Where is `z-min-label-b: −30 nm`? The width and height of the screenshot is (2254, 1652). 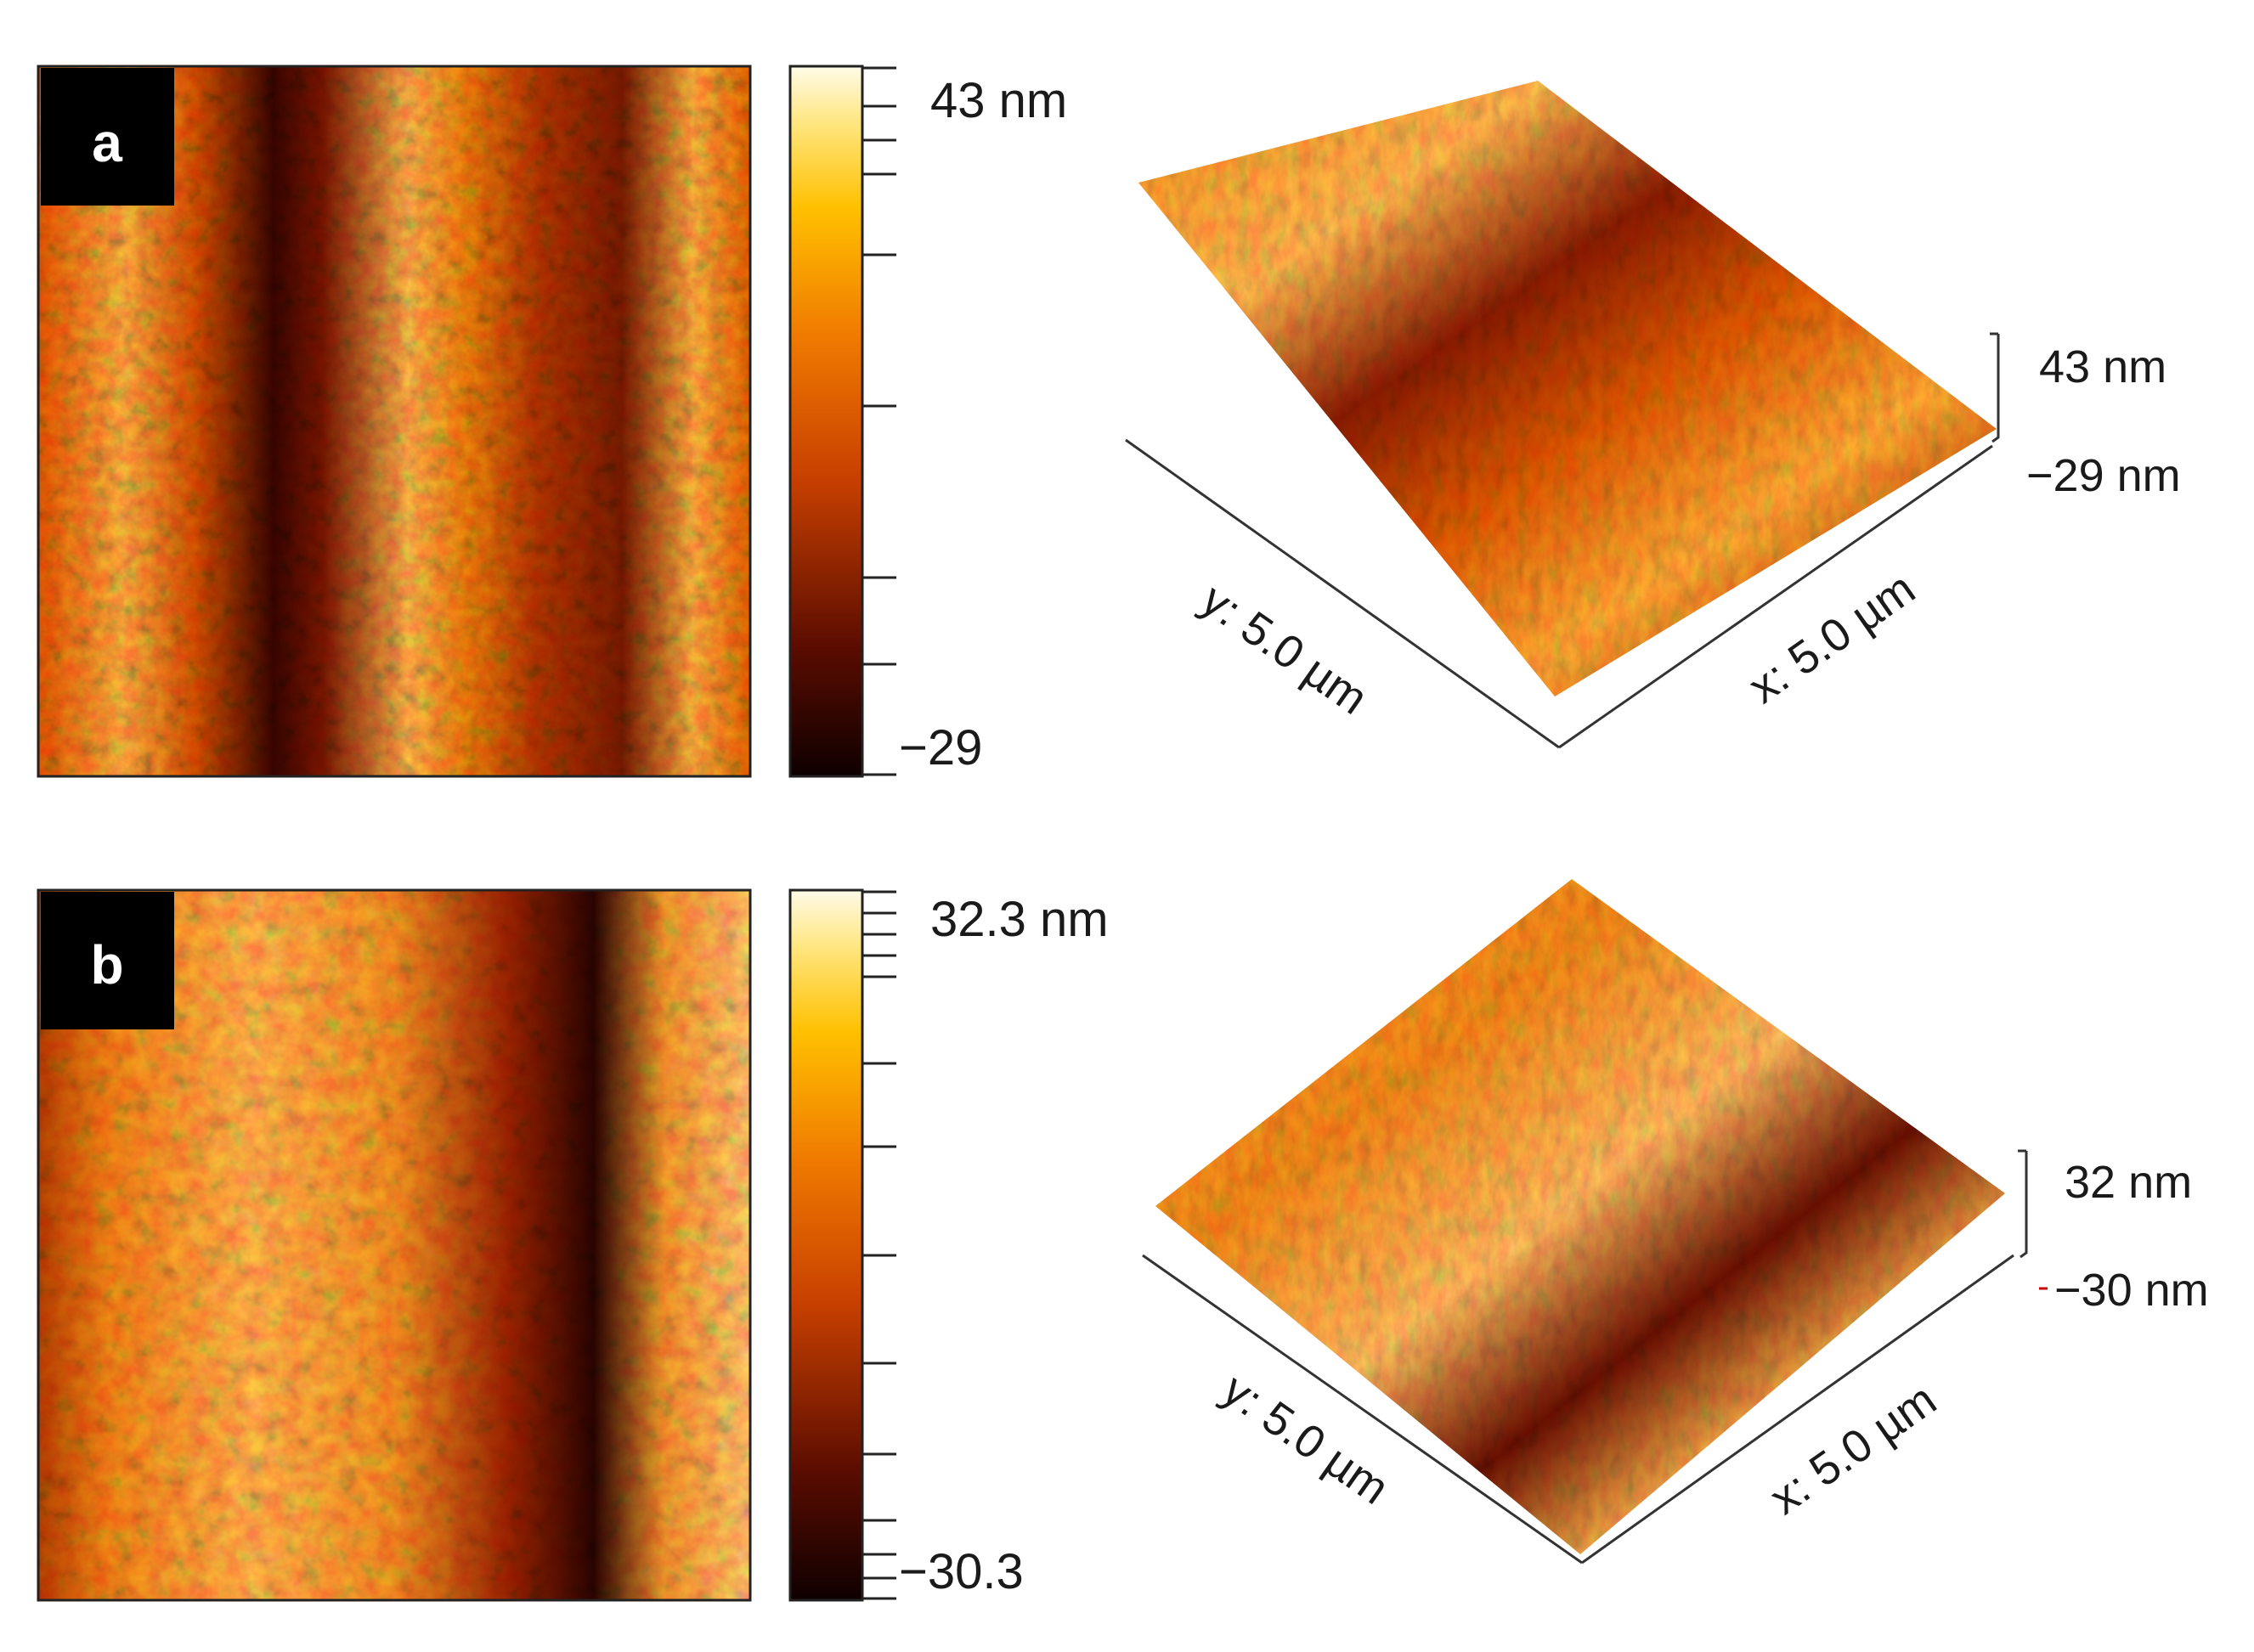
z-min-label-b: −30 nm is located at coordinates (2131, 1290).